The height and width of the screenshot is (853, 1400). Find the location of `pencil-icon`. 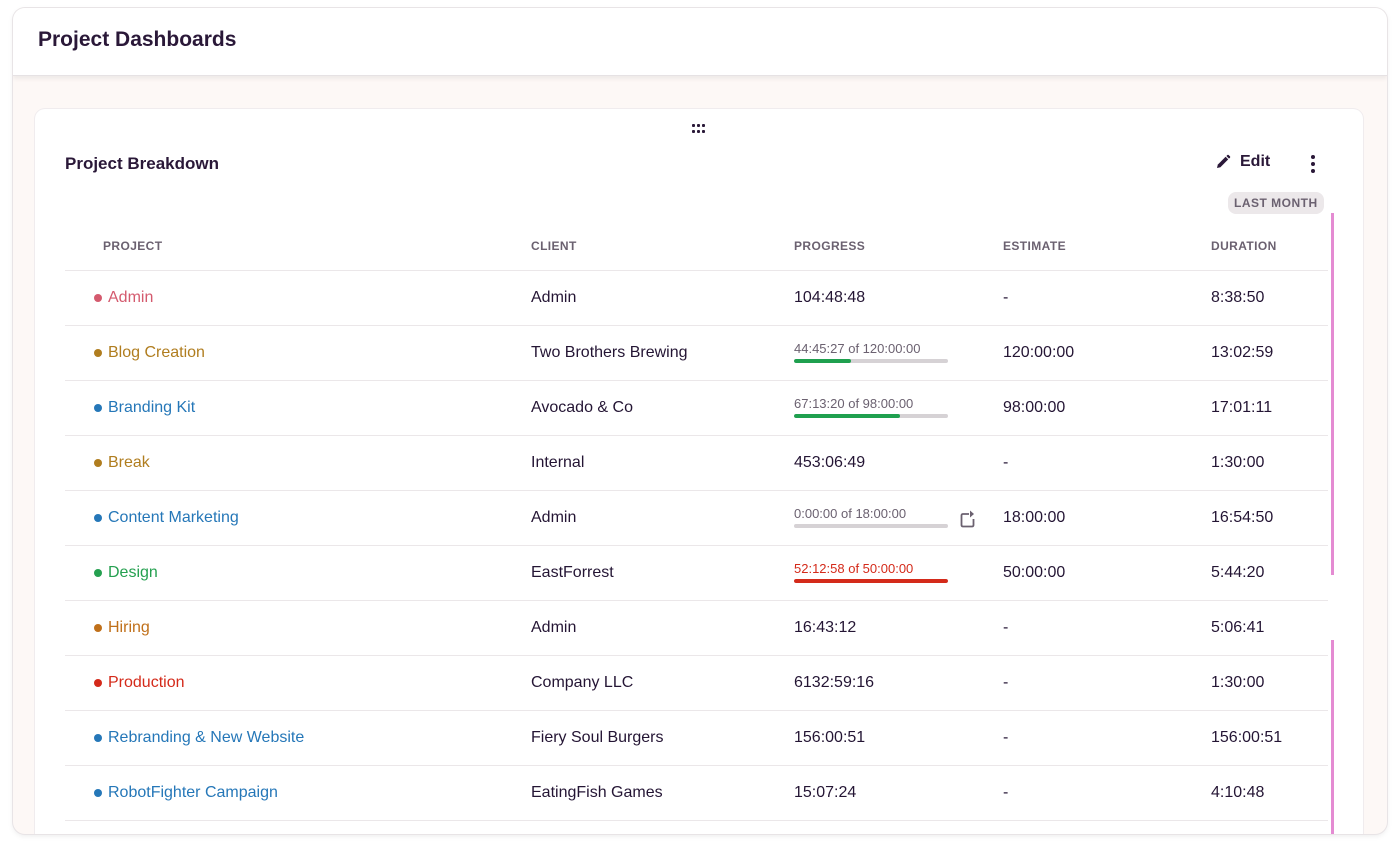

pencil-icon is located at coordinates (1224, 161).